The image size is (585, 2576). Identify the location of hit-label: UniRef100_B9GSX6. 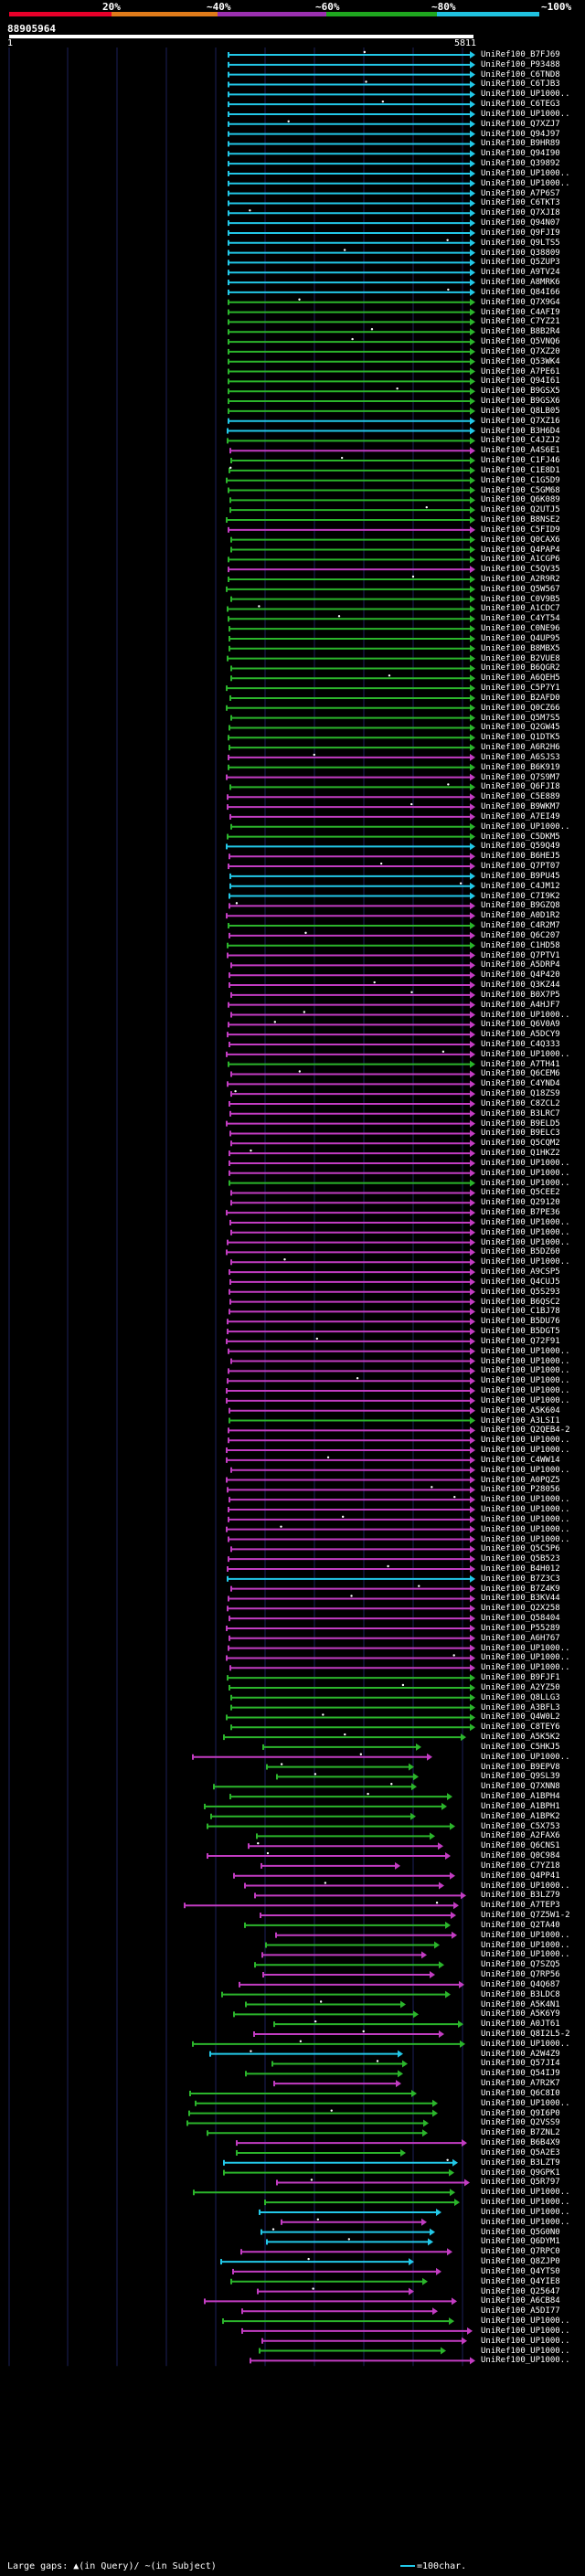
(520, 402).